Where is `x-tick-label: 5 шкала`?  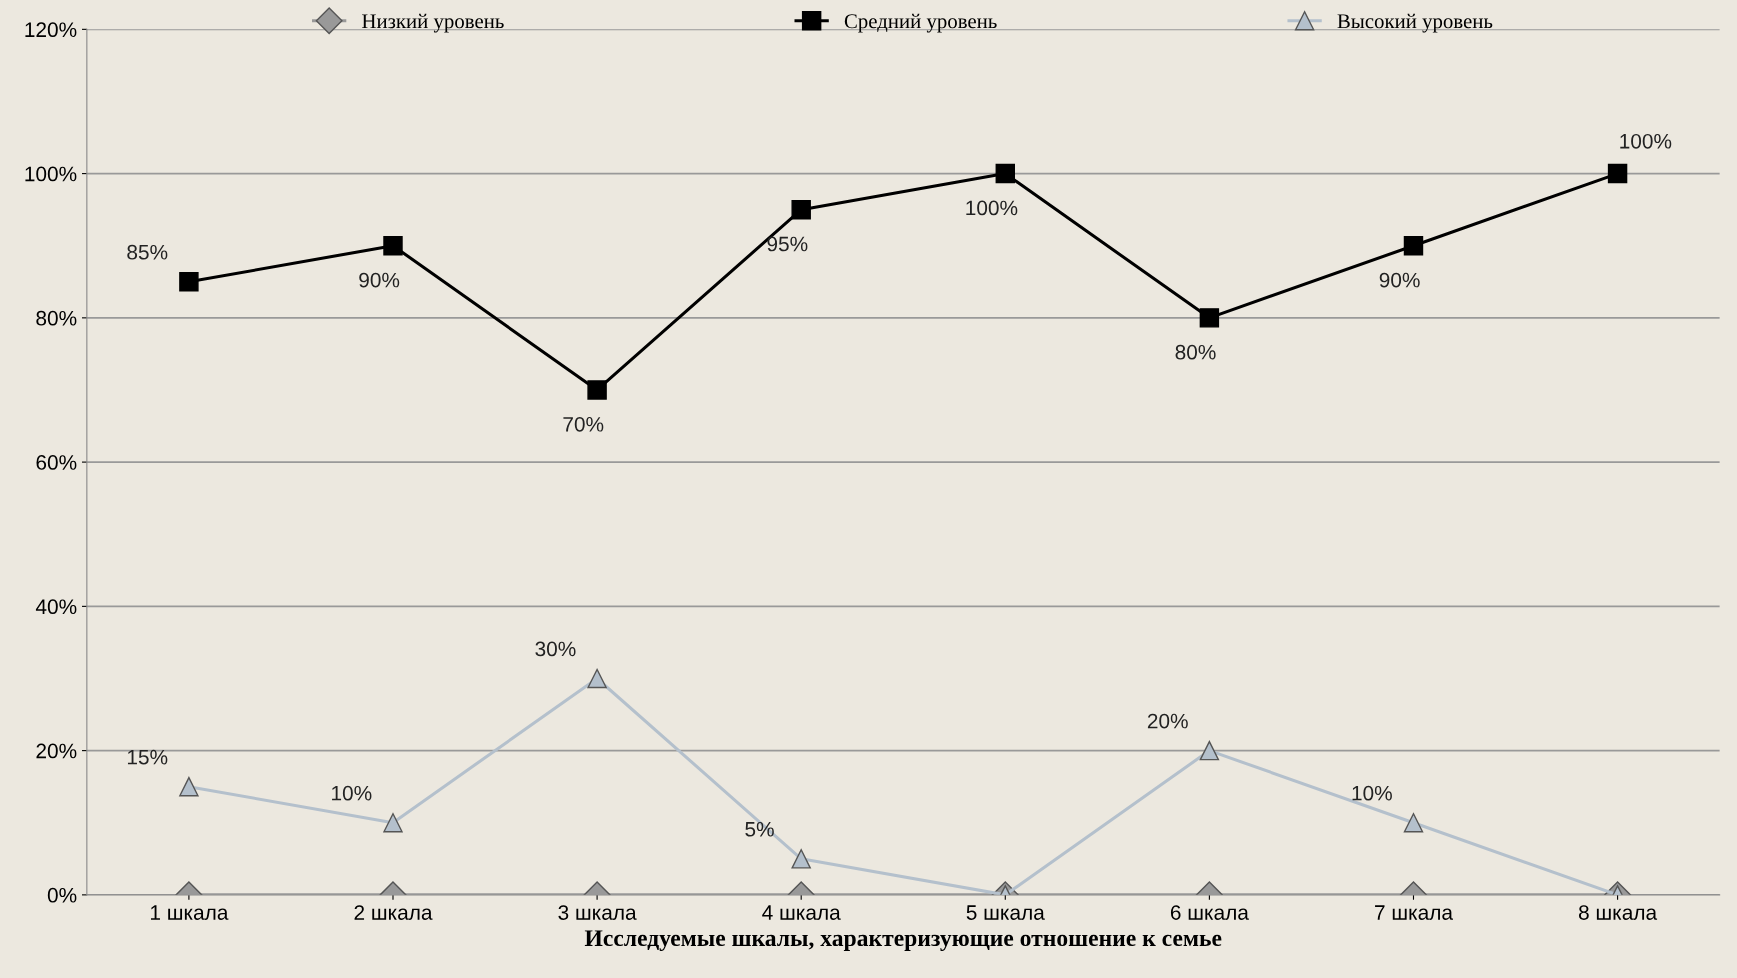 x-tick-label: 5 шкала is located at coordinates (1005, 912).